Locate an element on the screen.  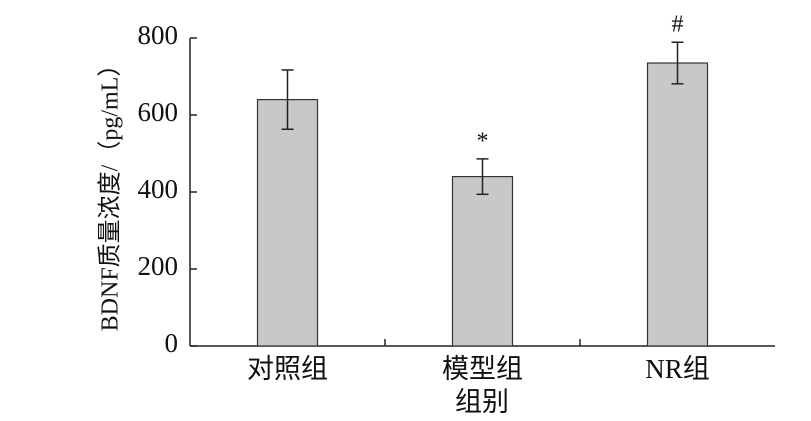
y-tick-label: 800 is located at coordinates (158, 35).